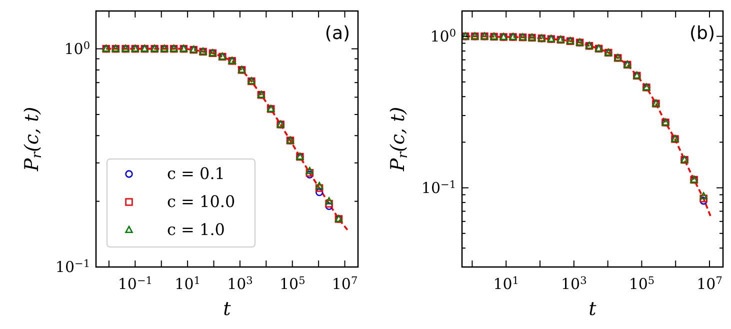 The height and width of the screenshot is (329, 731). What do you see at coordinates (337, 33) in the screenshot?
I see `annotation: (a)` at bounding box center [337, 33].